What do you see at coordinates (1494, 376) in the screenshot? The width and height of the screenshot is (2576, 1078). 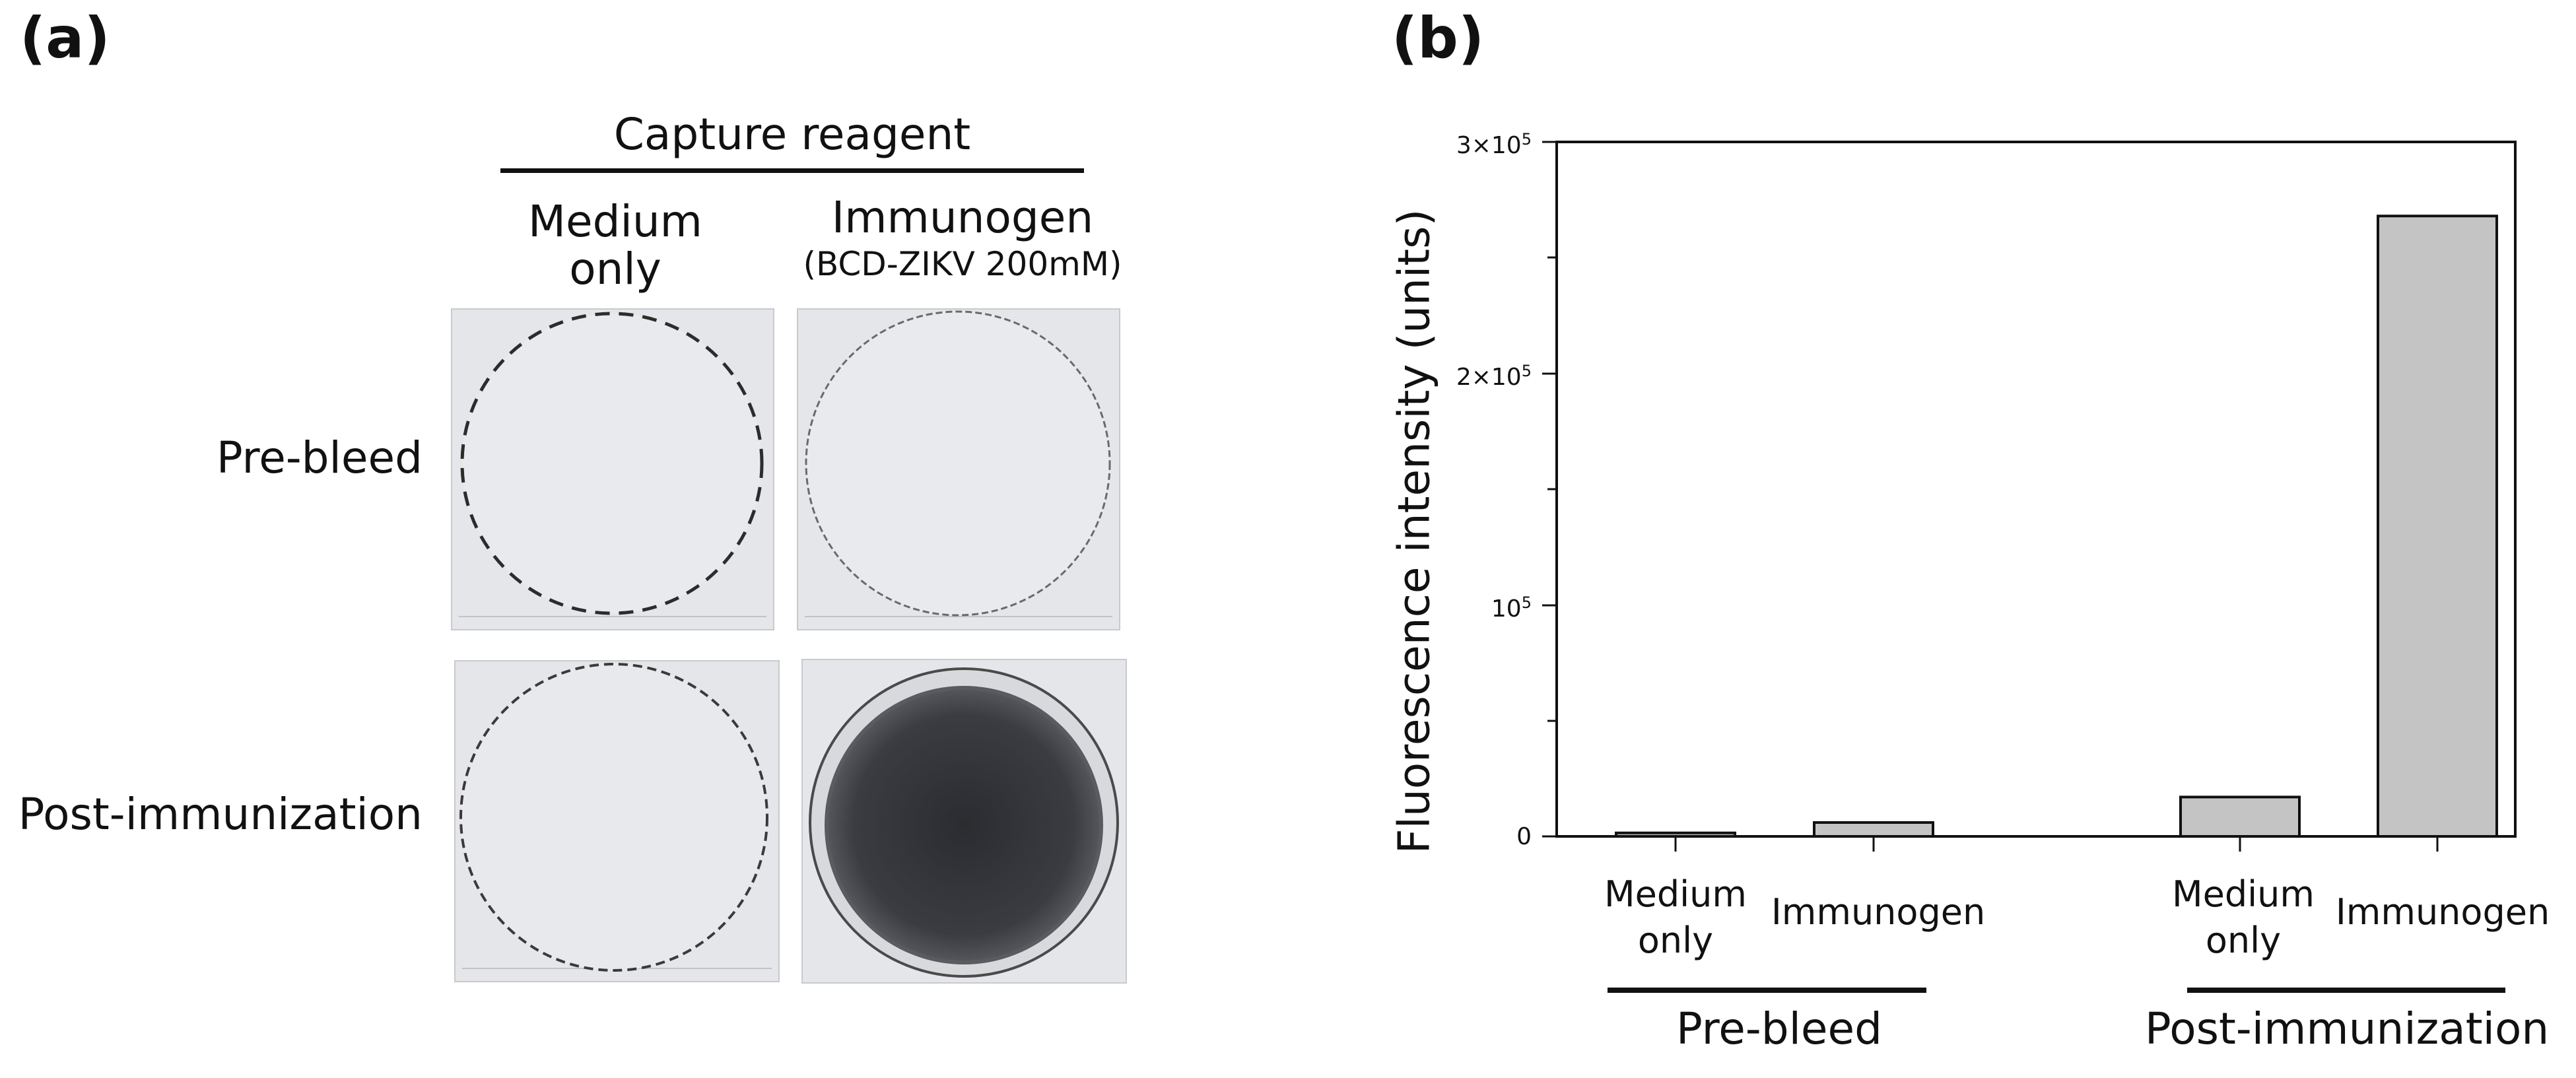 I see `y-tick-label-200000: 2×105` at bounding box center [1494, 376].